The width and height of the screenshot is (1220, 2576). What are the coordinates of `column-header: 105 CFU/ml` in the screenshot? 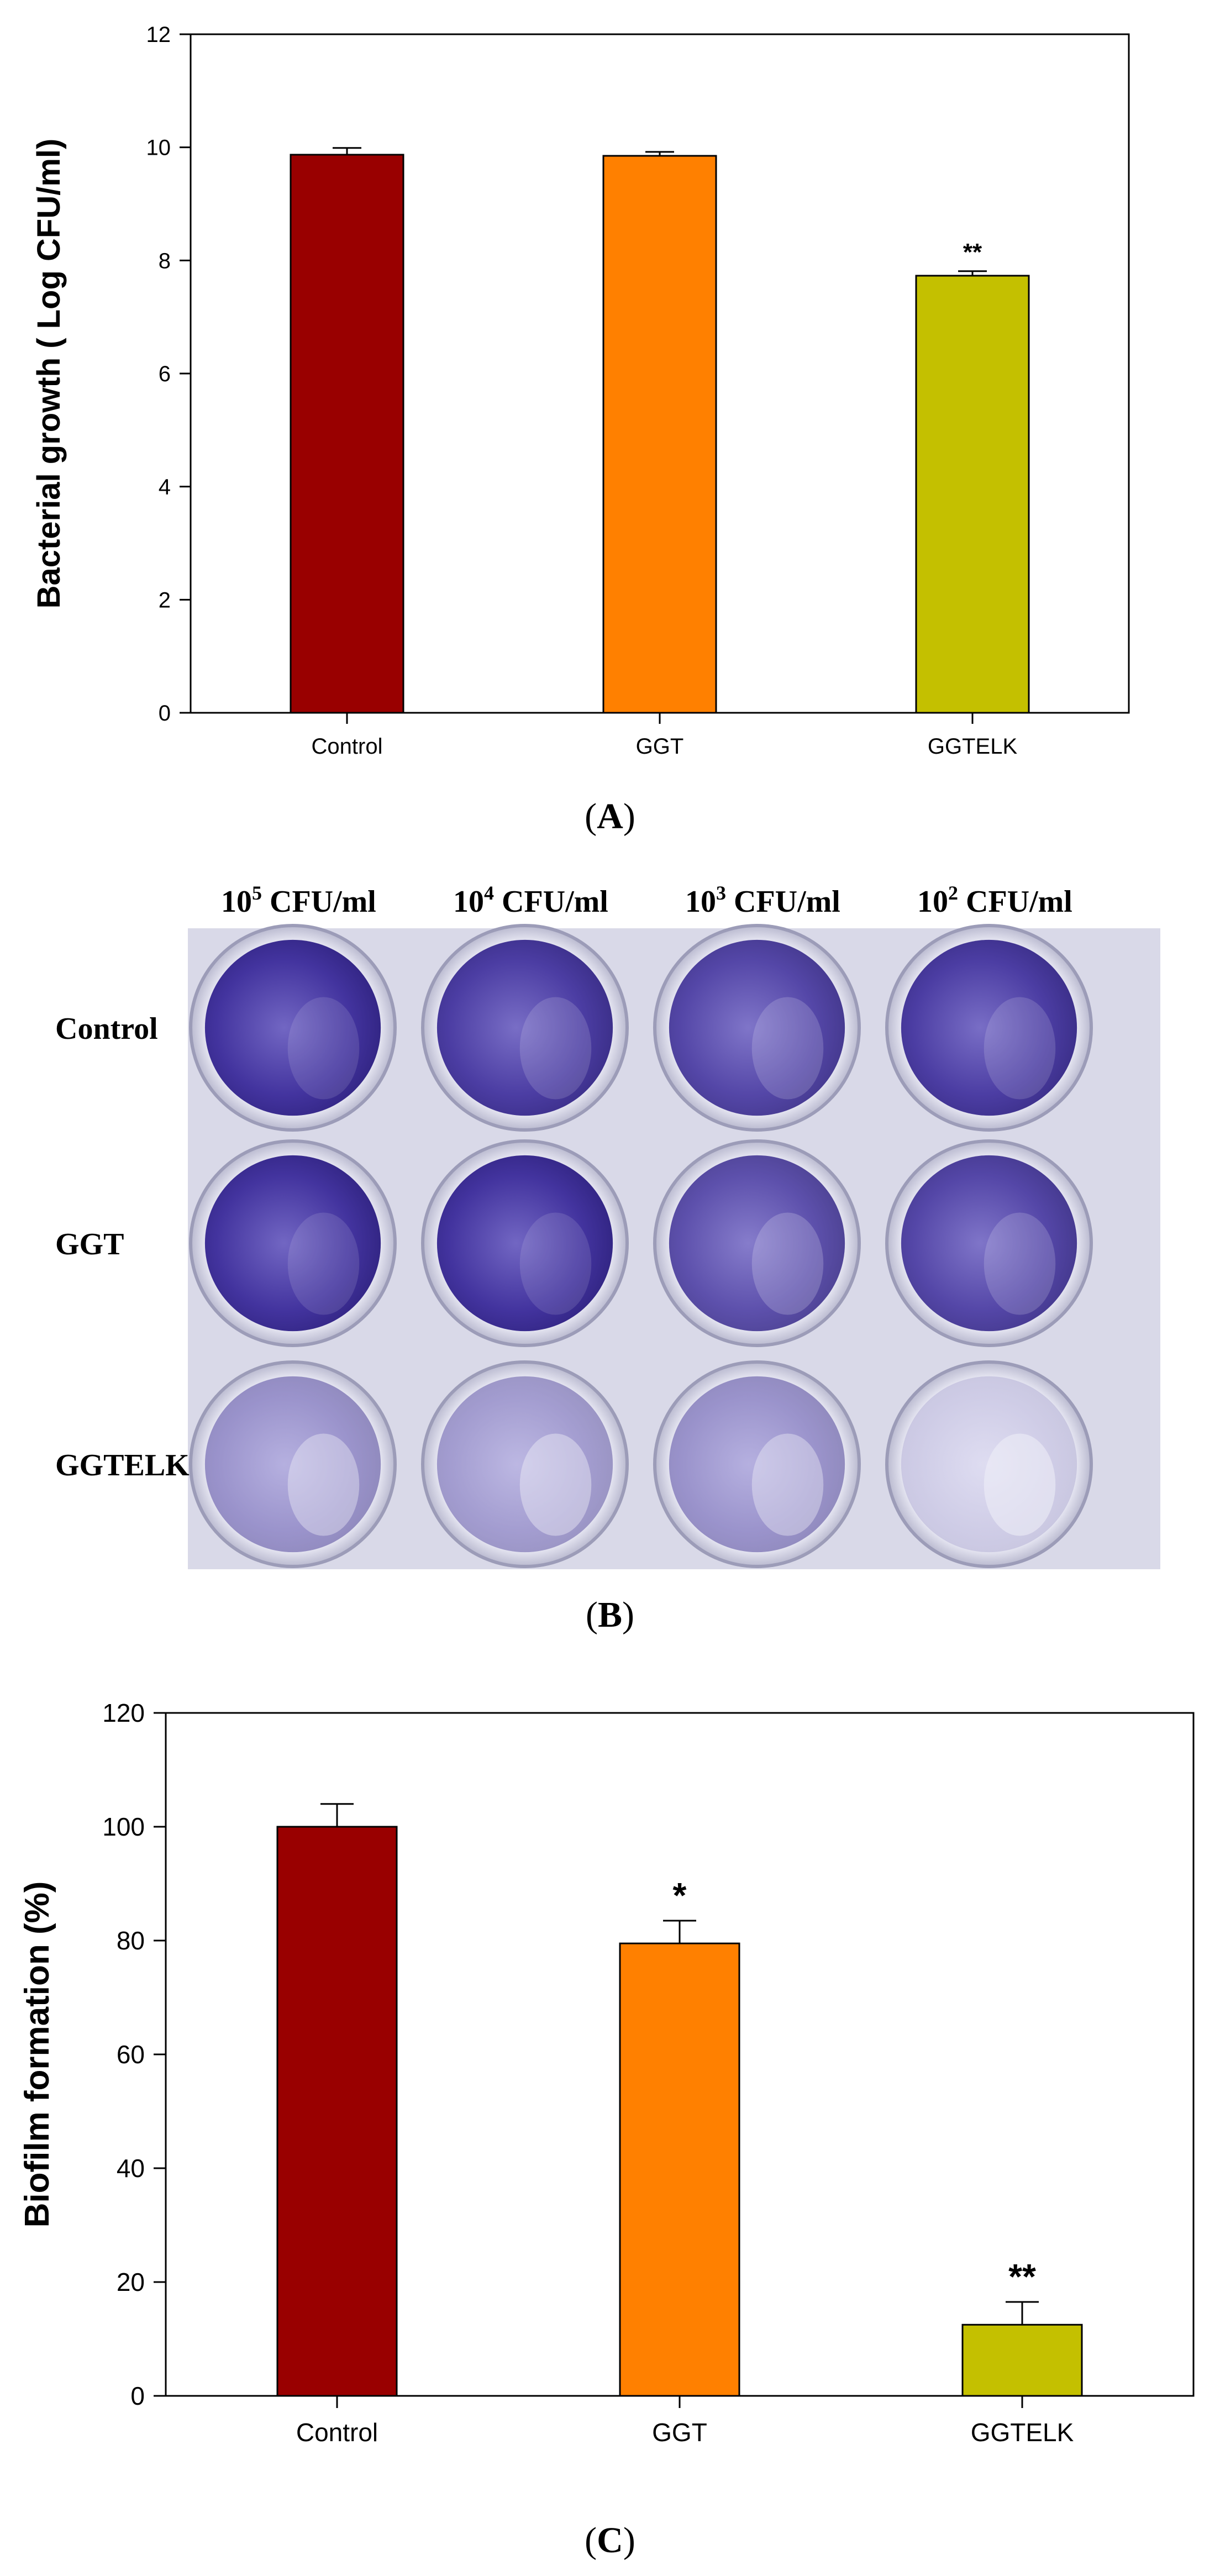 It's located at (298, 900).